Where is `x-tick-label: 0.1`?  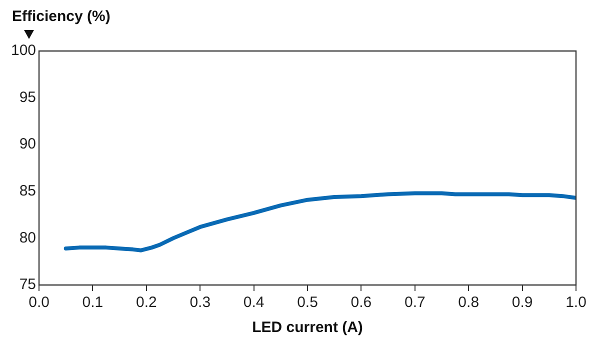 x-tick-label: 0.1 is located at coordinates (93, 303).